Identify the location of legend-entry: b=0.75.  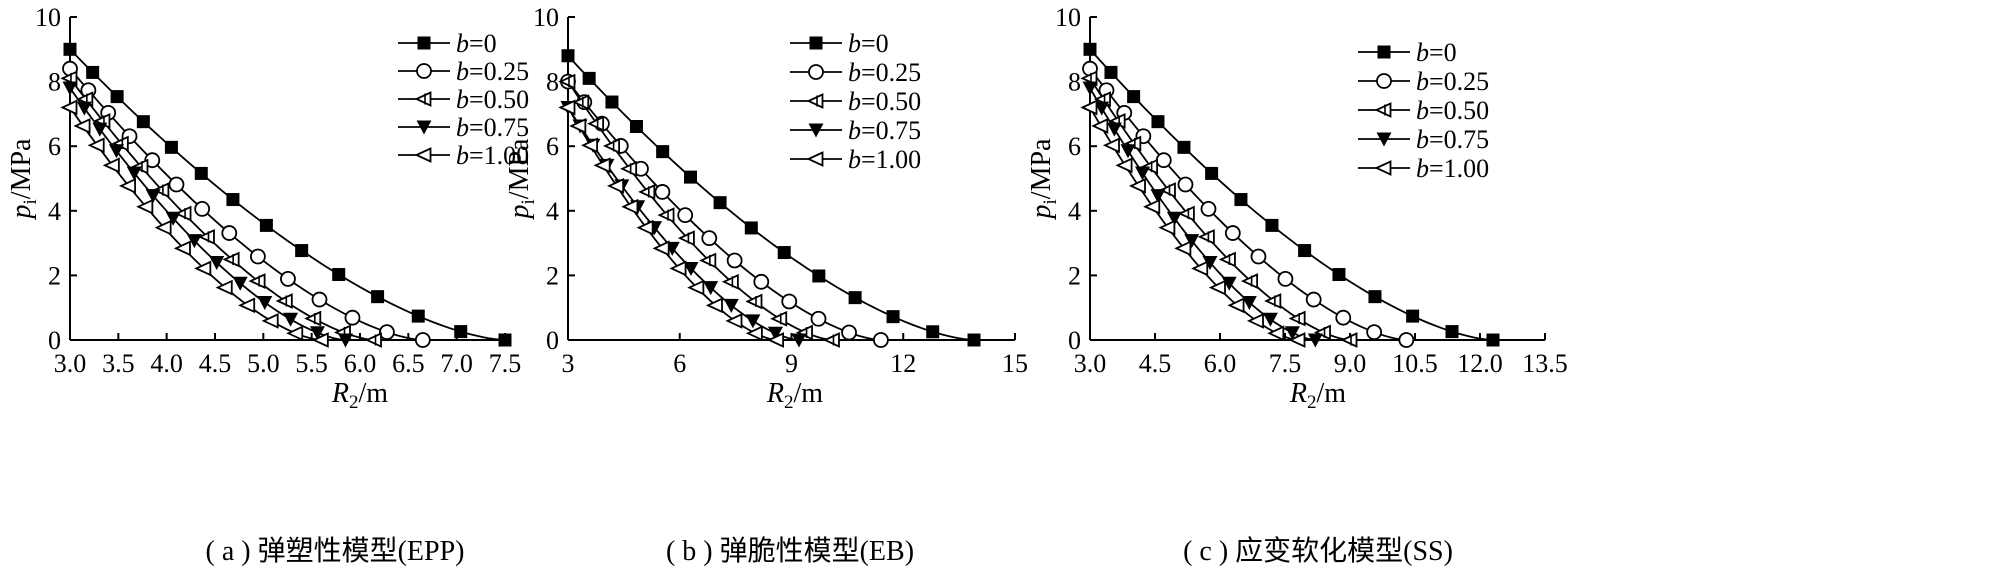
(884, 130).